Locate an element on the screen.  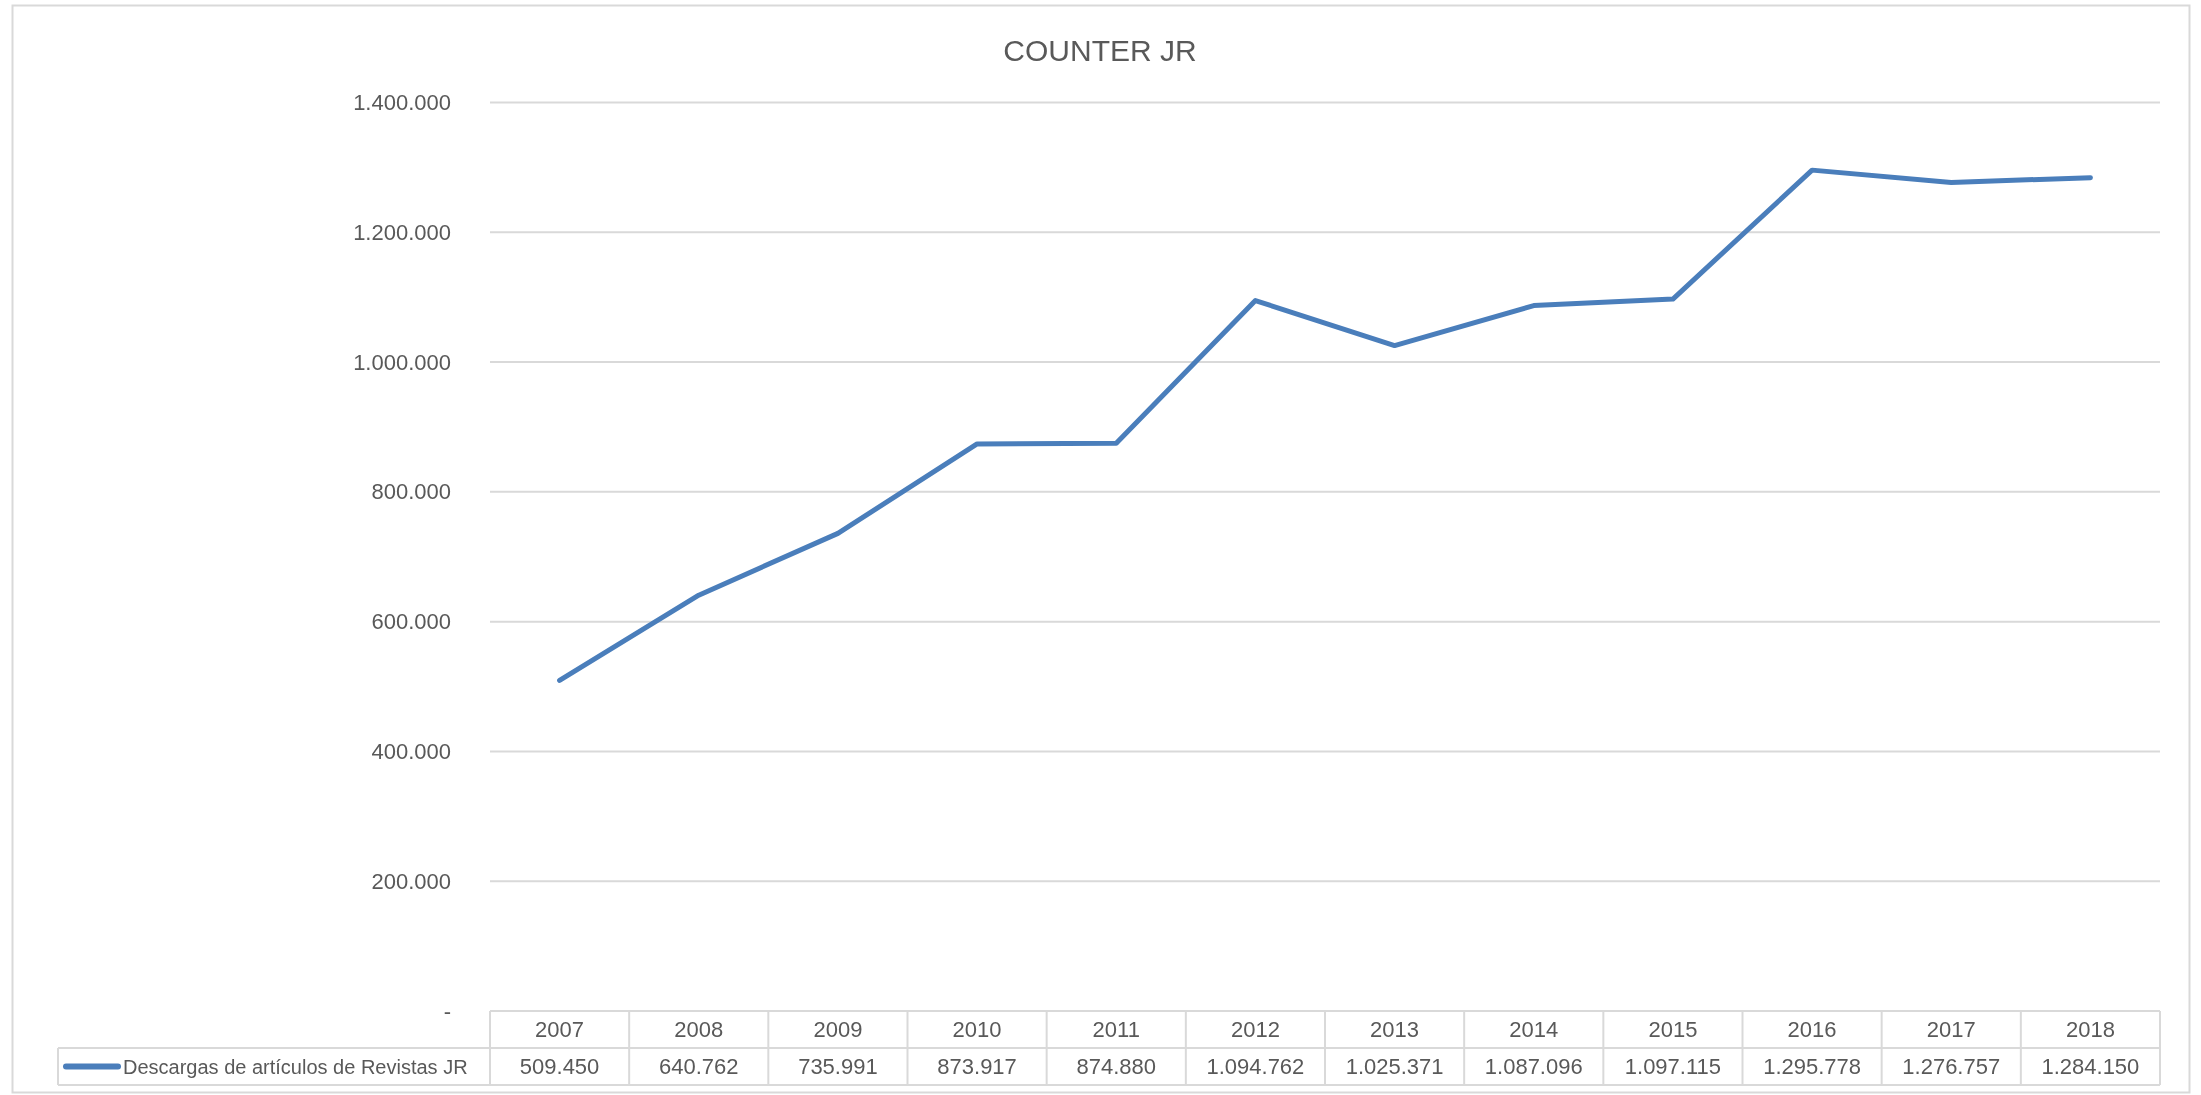
data-label: 874.880 is located at coordinates (1116, 1066).